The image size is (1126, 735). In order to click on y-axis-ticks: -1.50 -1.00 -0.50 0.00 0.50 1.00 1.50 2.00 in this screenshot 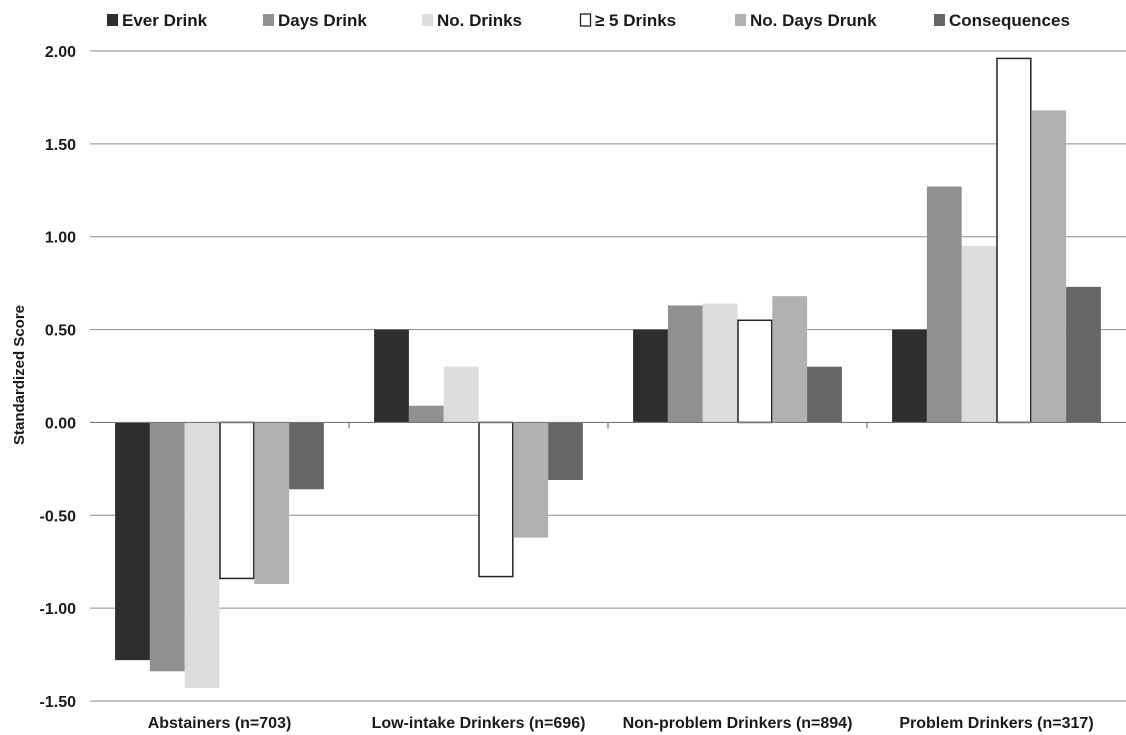, I will do `click(58, 377)`.